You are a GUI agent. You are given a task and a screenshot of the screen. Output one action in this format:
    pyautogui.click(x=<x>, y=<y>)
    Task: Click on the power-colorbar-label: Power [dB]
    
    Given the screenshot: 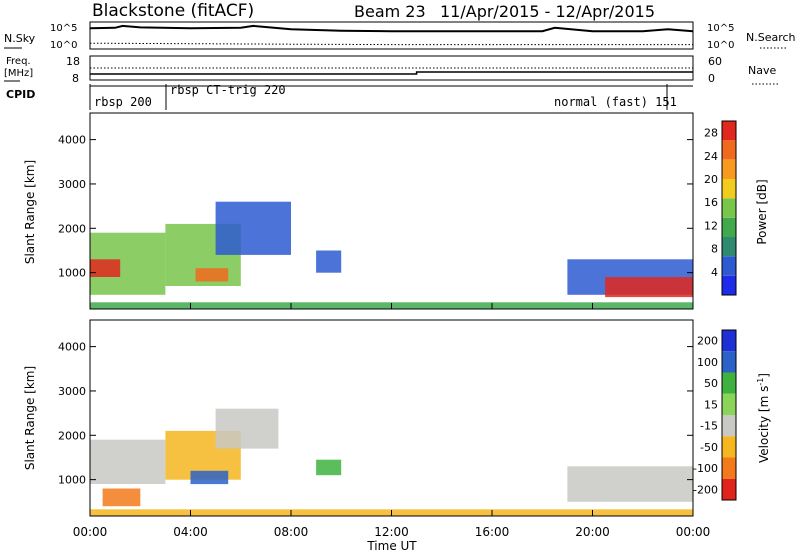 What is the action you would take?
    pyautogui.click(x=762, y=211)
    